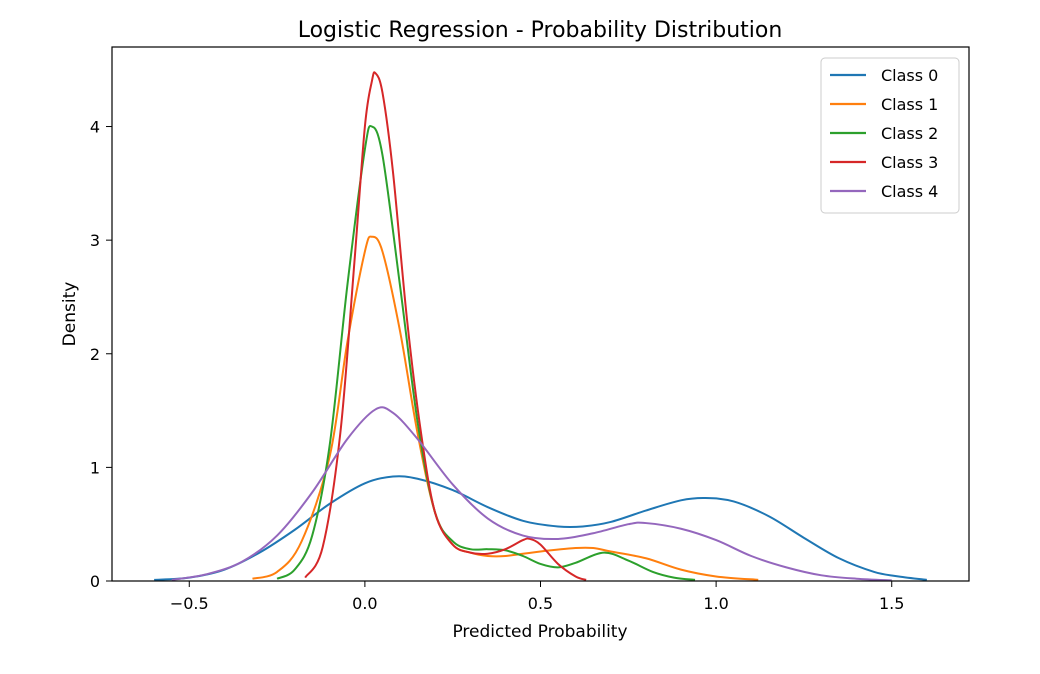 The width and height of the screenshot is (1040, 674). What do you see at coordinates (539, 632) in the screenshot?
I see `x-axis-label: Predicted Probability` at bounding box center [539, 632].